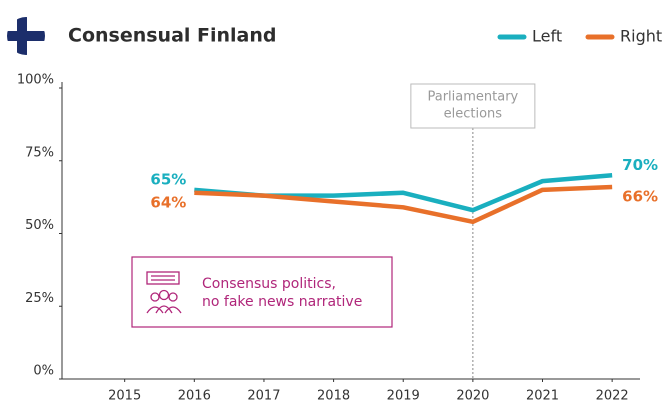  What do you see at coordinates (172, 36) in the screenshot?
I see `chart-title: Consensual Finland` at bounding box center [172, 36].